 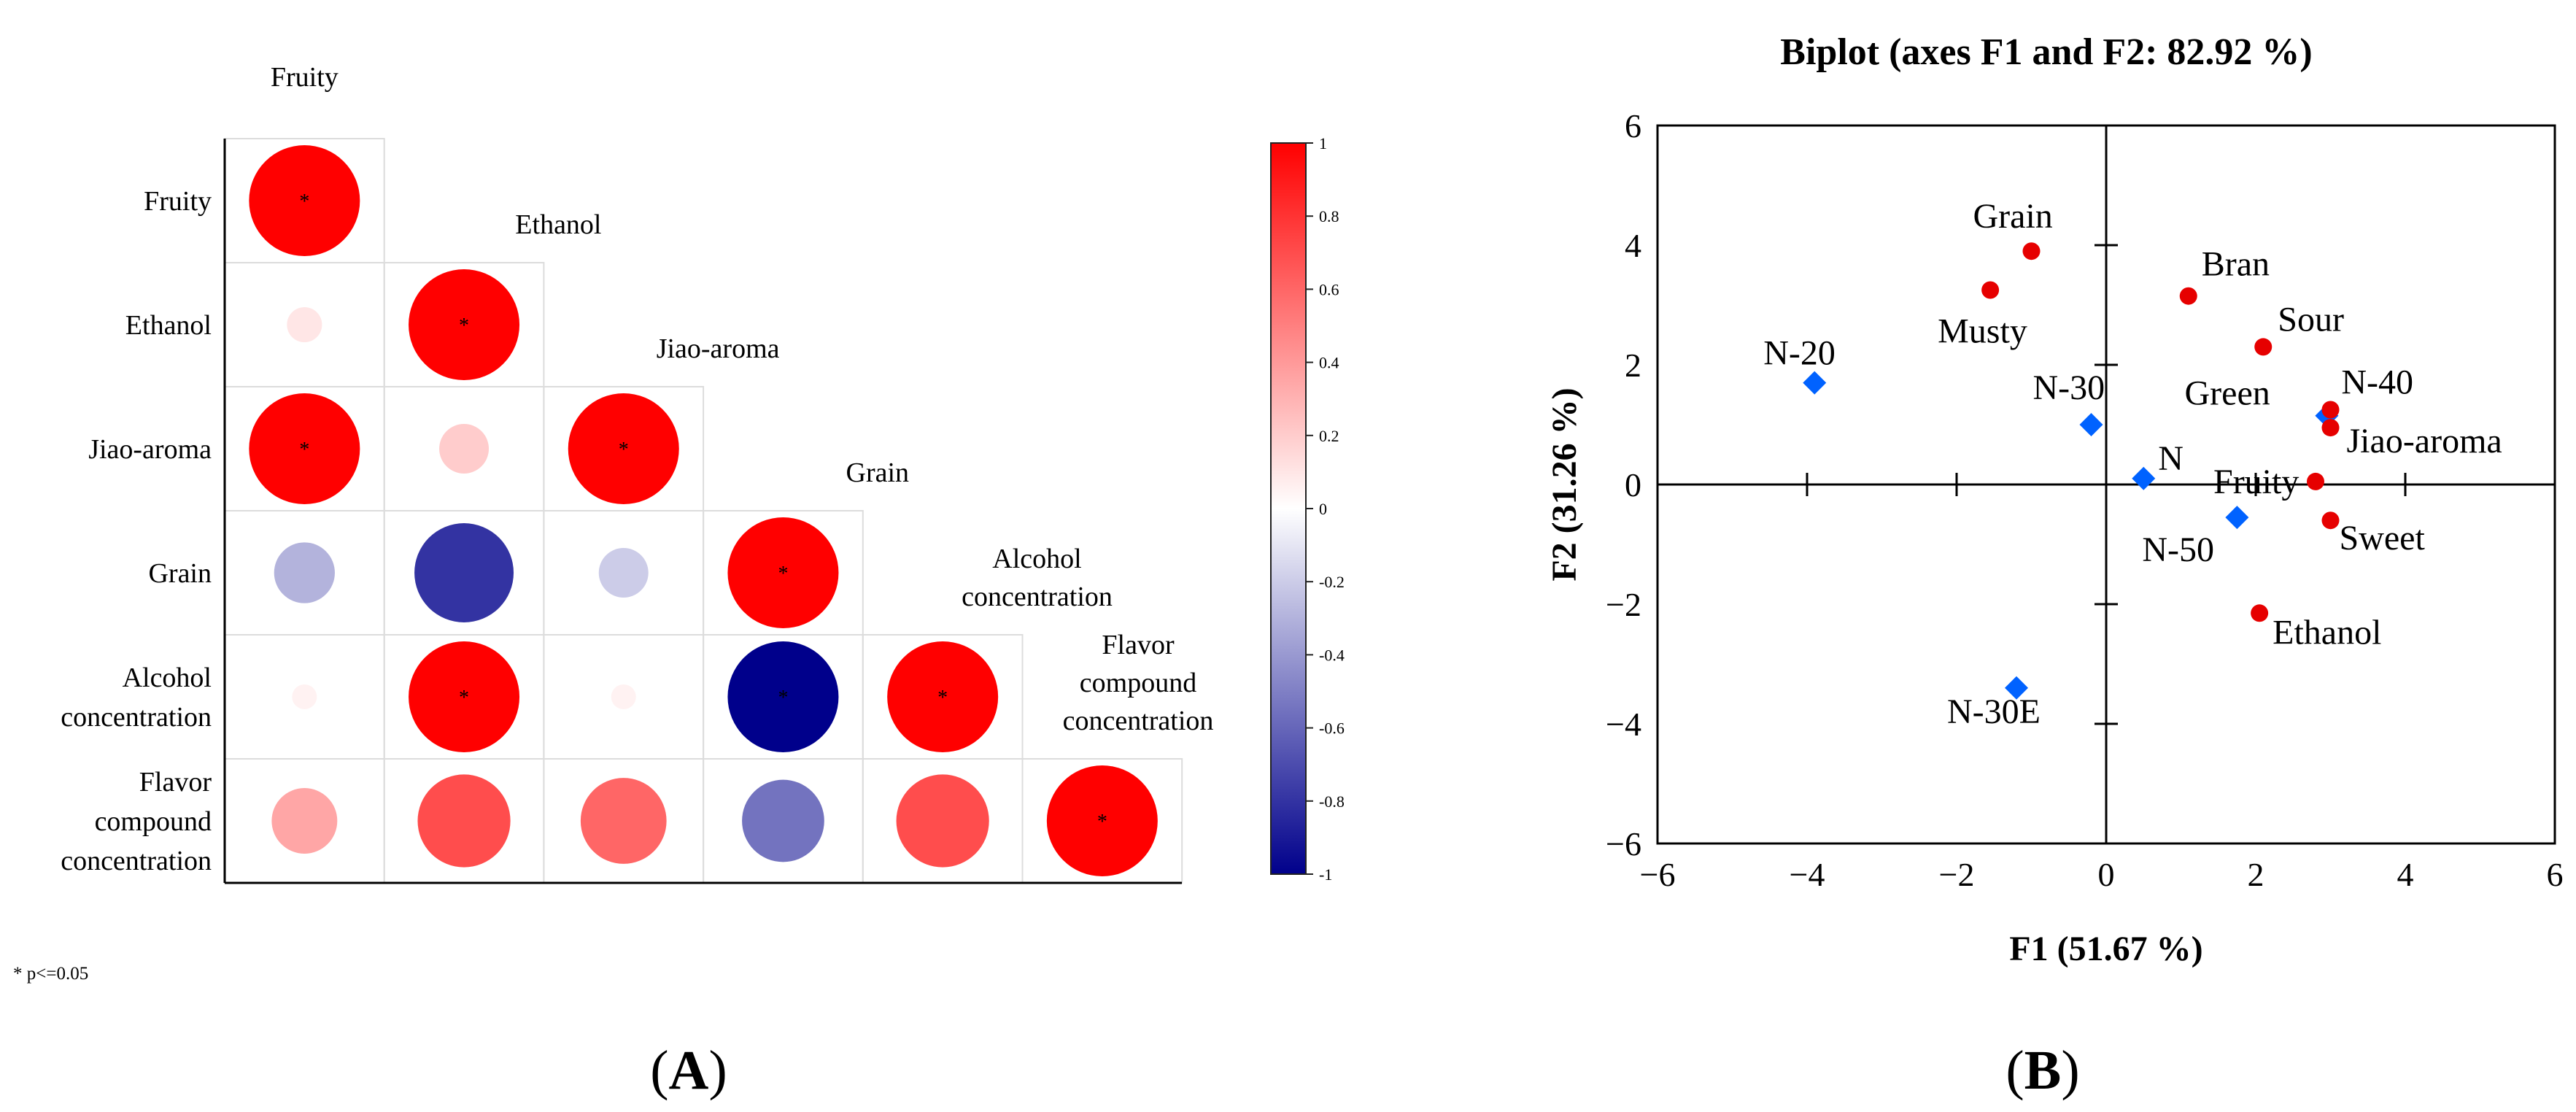 I want to click on x-tick-label: 6, so click(x=2555, y=874).